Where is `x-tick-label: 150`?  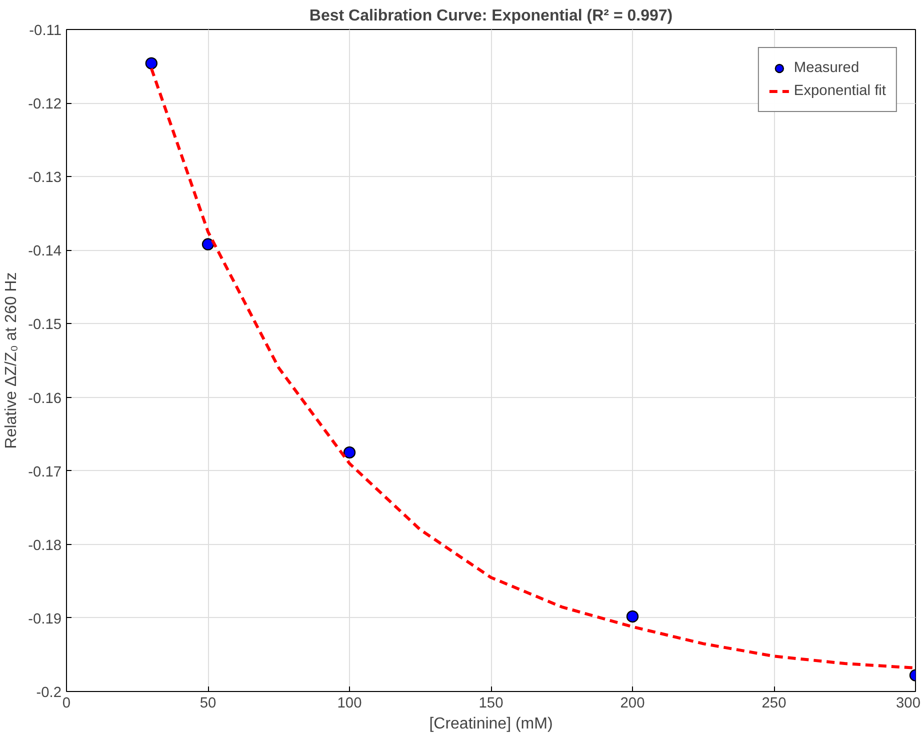
x-tick-label: 150 is located at coordinates (491, 704).